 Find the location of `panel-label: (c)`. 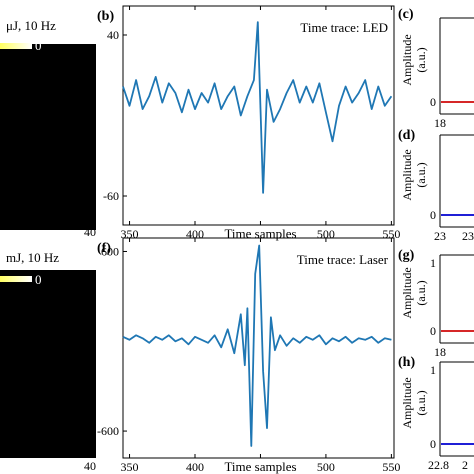

panel-label: (c) is located at coordinates (406, 14).